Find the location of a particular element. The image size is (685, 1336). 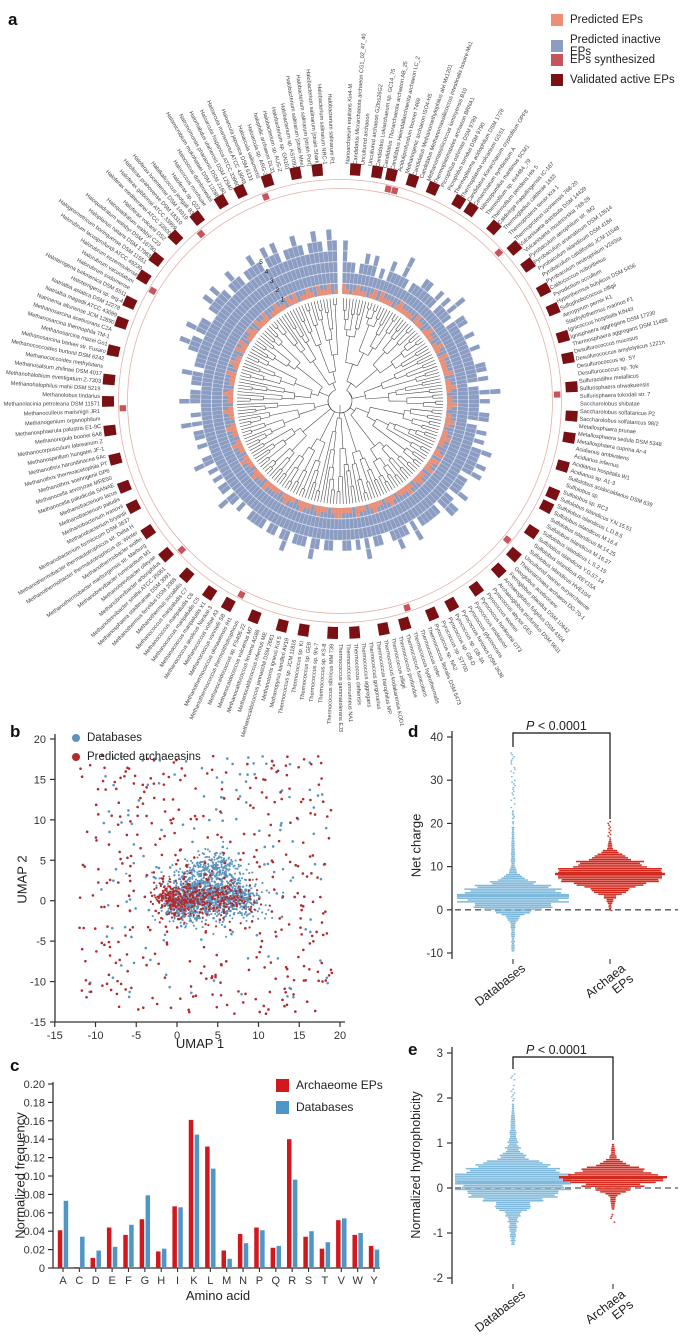

hydrophobicity-bracket is located at coordinates (563, 1098).